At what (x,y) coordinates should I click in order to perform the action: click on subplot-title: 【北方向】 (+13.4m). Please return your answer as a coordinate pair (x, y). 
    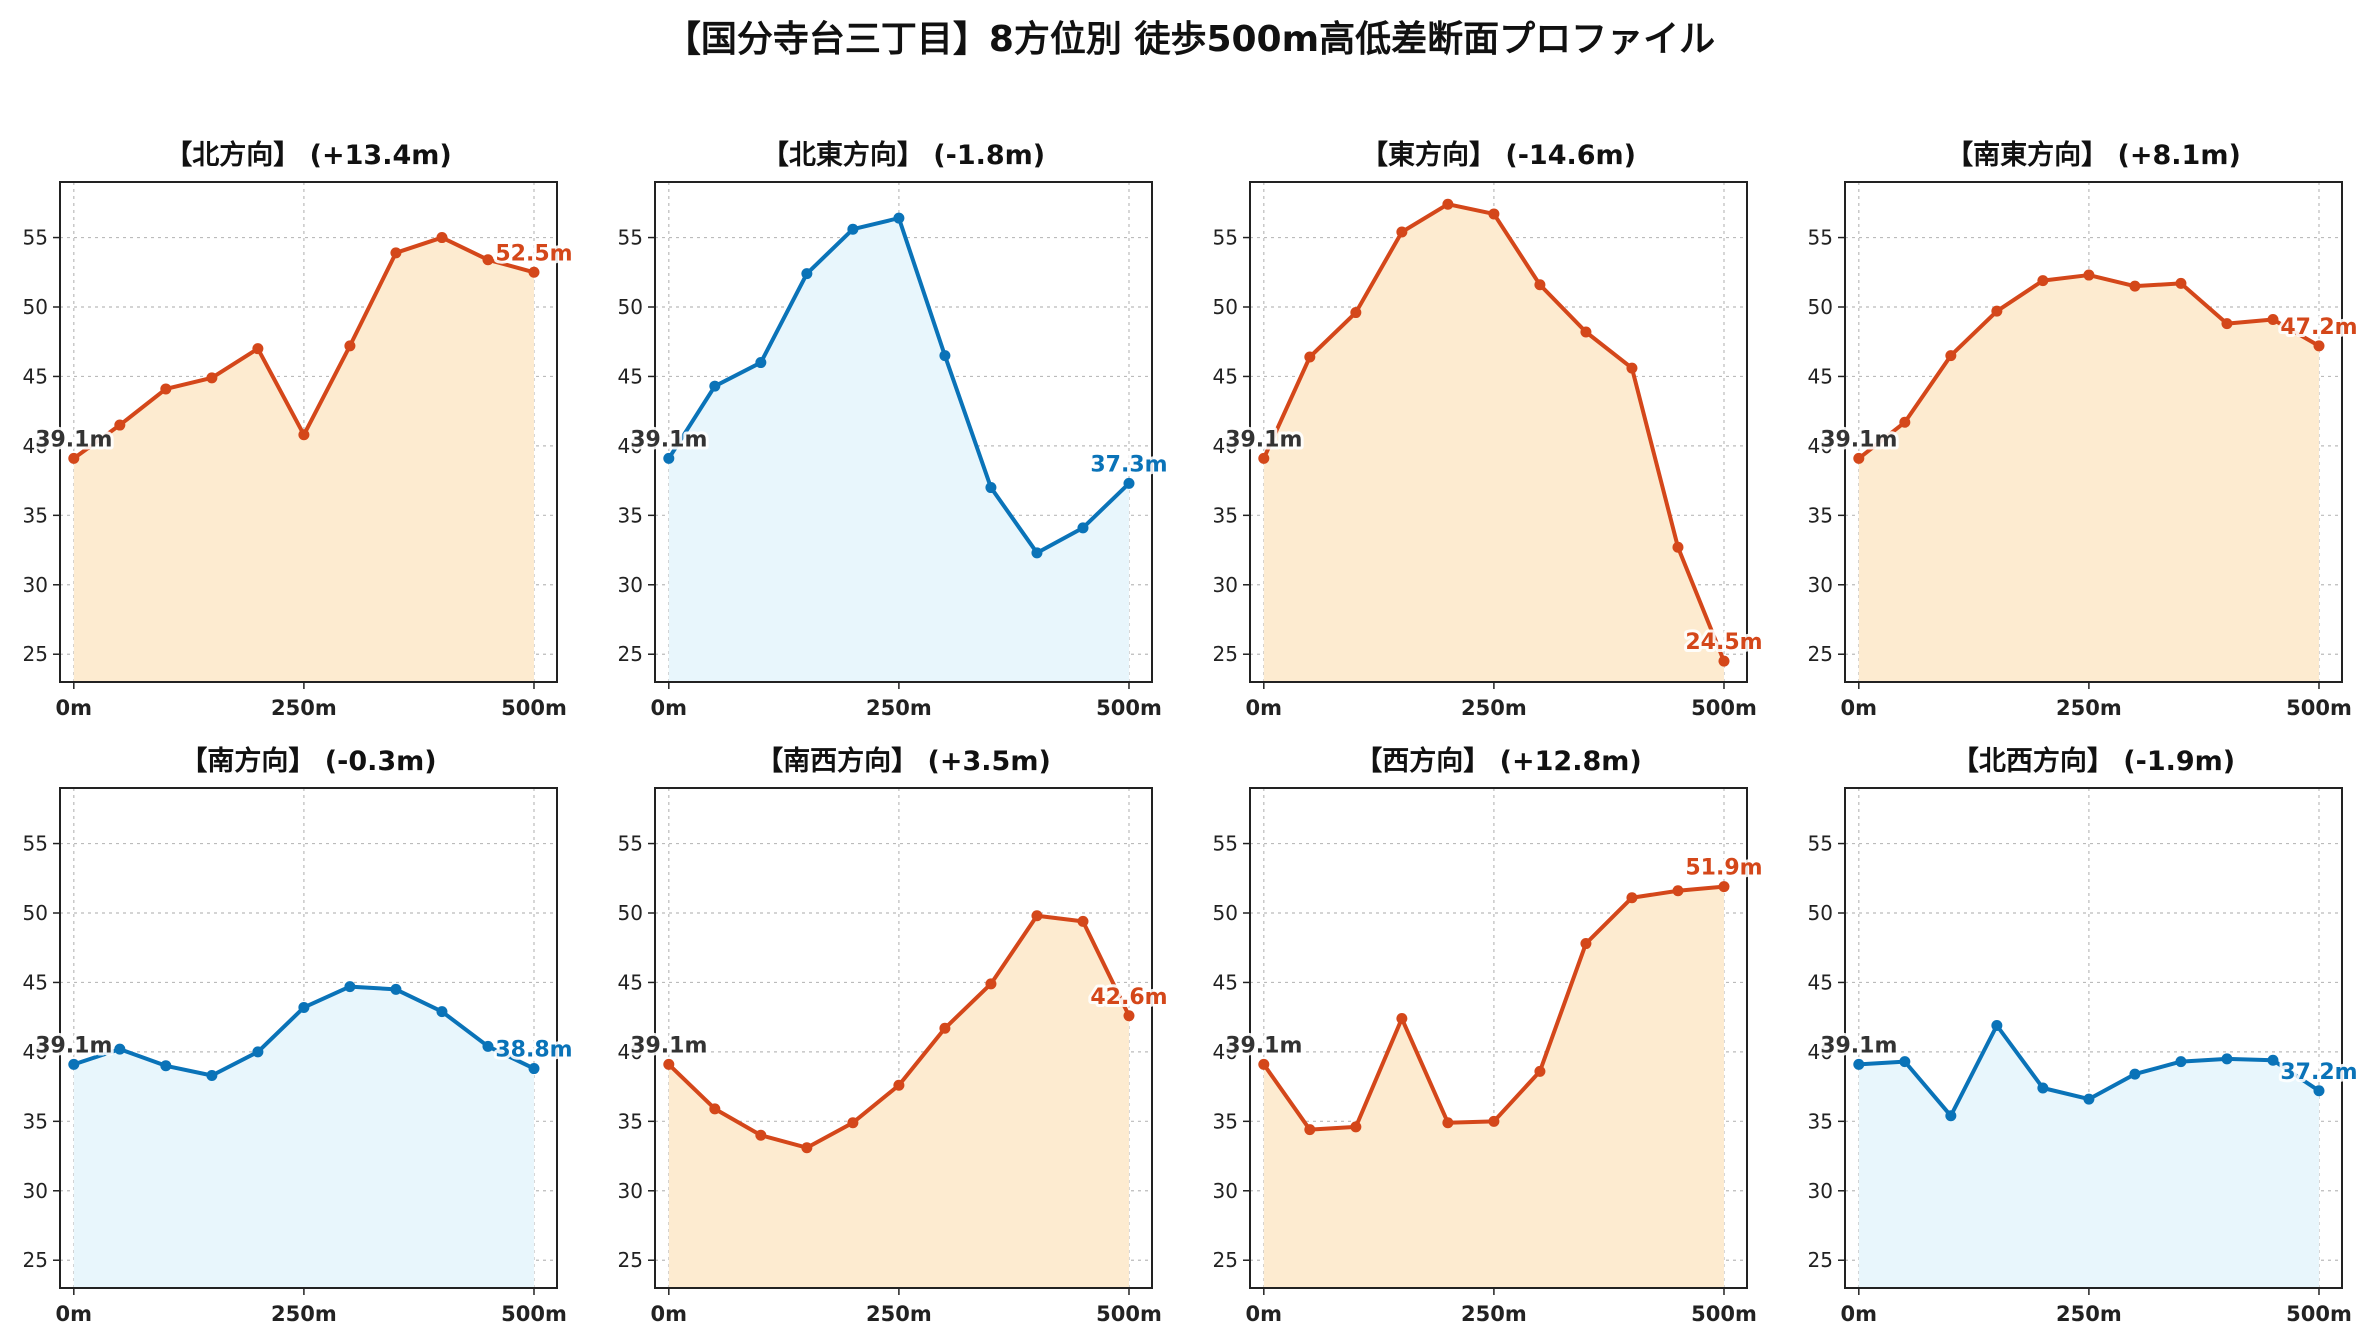
    Looking at the image, I should click on (308, 155).